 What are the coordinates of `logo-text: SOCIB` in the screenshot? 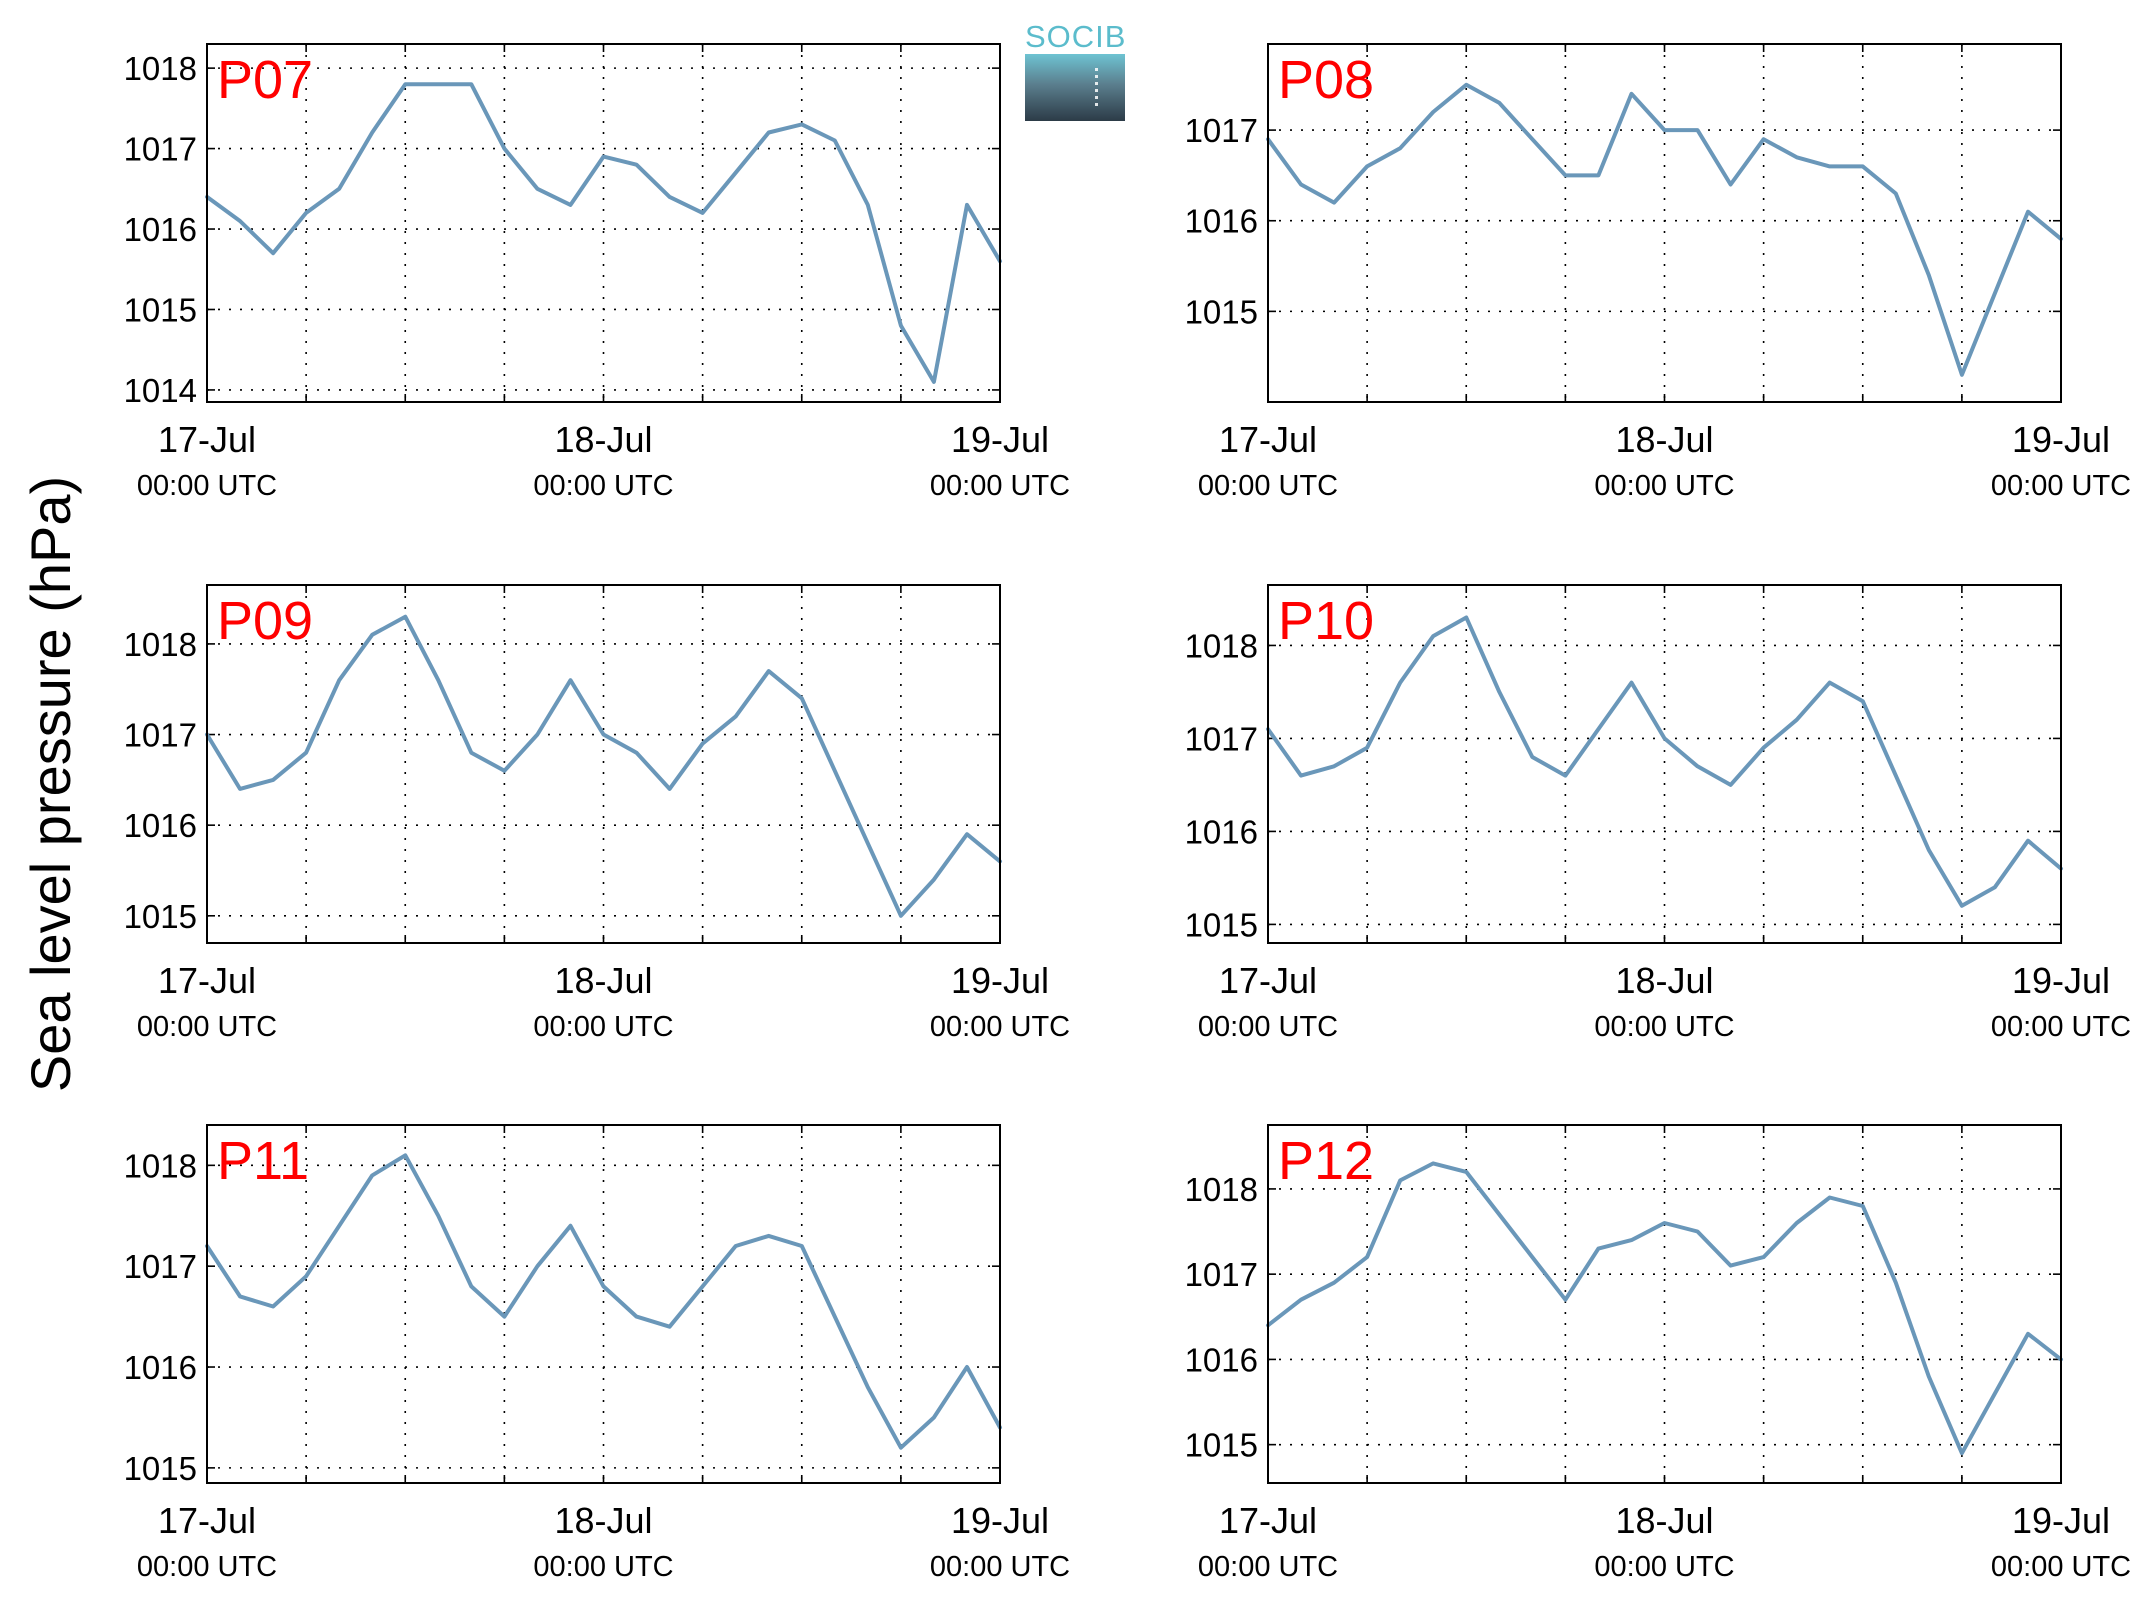 It's located at (1076, 36).